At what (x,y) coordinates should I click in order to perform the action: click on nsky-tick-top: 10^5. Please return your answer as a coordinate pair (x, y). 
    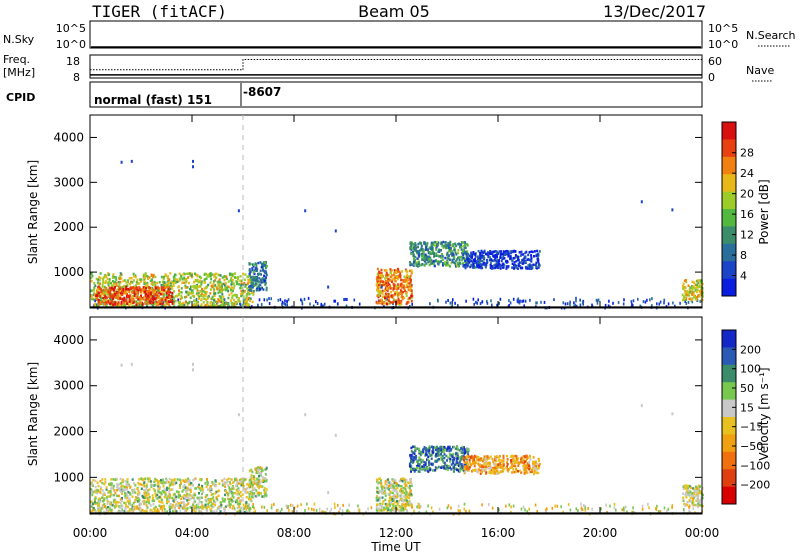
    Looking at the image, I should click on (71, 28).